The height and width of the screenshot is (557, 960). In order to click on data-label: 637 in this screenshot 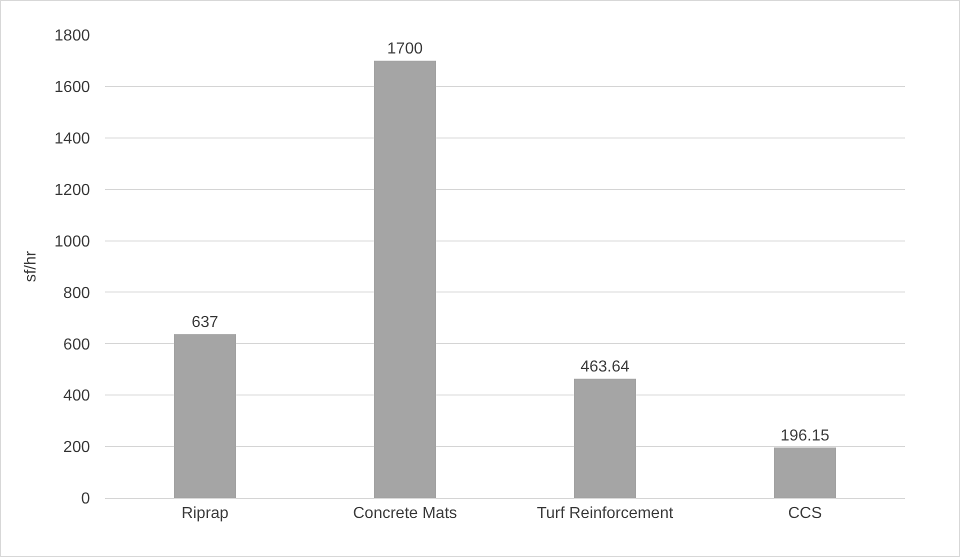, I will do `click(205, 323)`.